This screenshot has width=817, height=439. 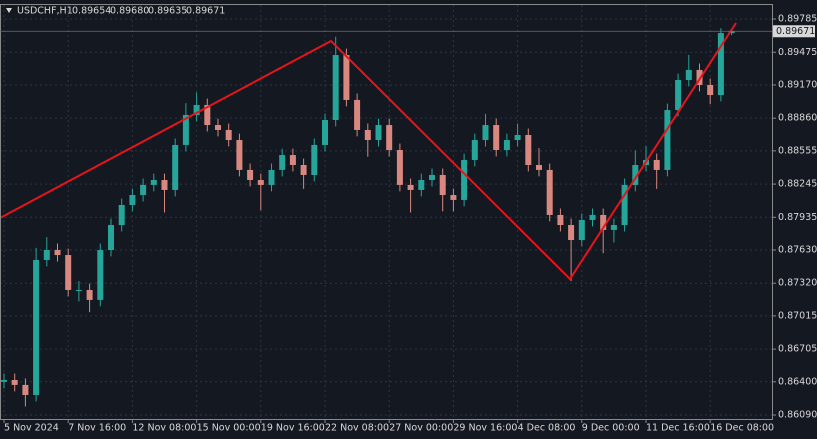 I want to click on symbol: USDCHF,H1, so click(x=45, y=11).